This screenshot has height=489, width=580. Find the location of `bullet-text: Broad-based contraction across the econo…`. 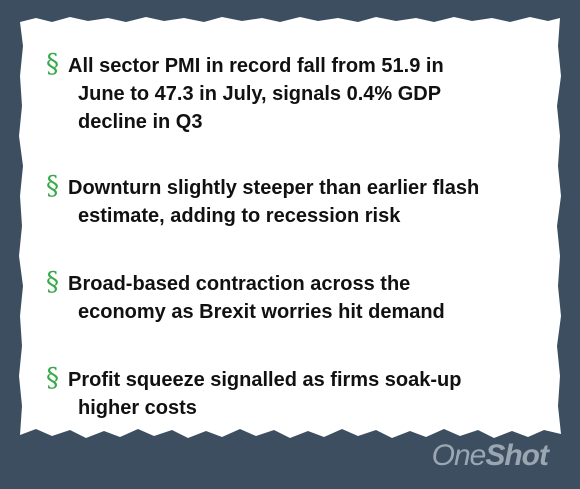

bullet-text: Broad-based contraction across the econo… is located at coordinates (256, 298).